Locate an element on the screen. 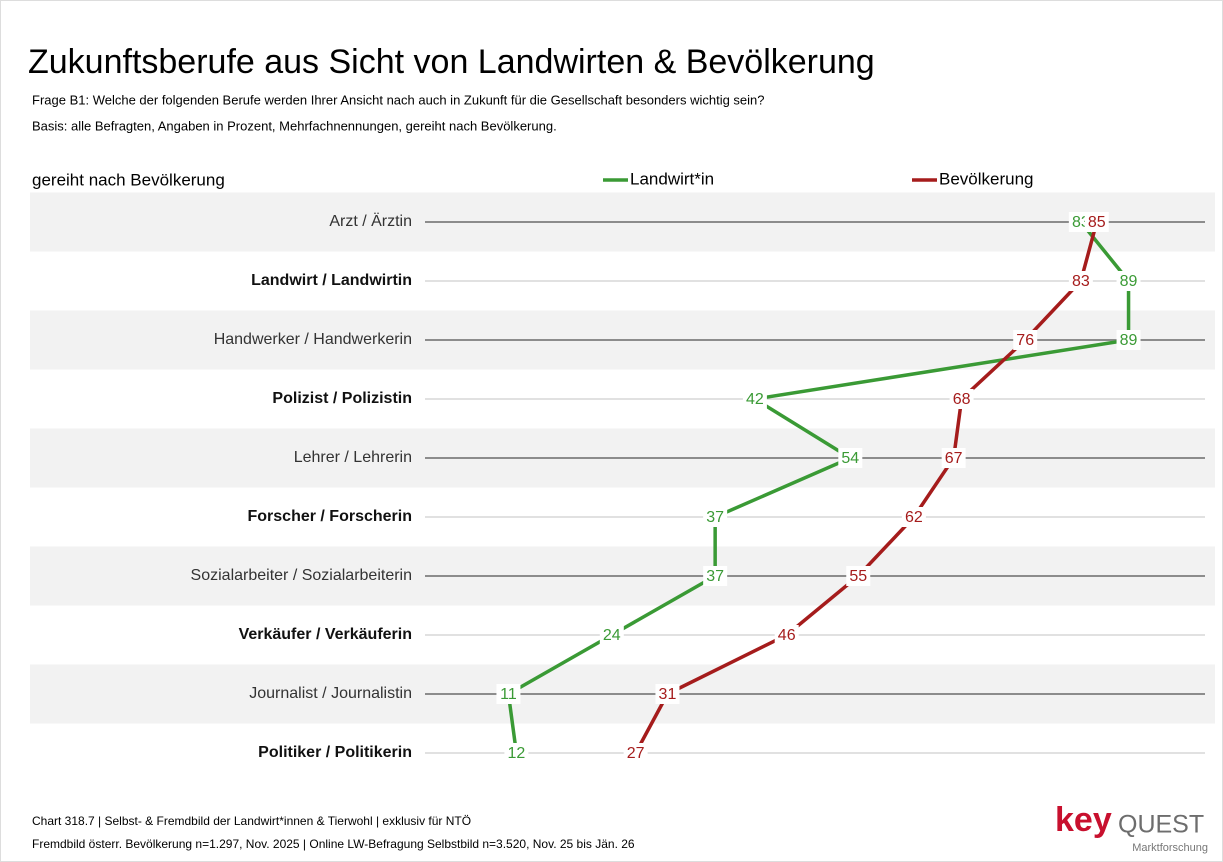  category-label: Forscher / Forscherin is located at coordinates (330, 516).